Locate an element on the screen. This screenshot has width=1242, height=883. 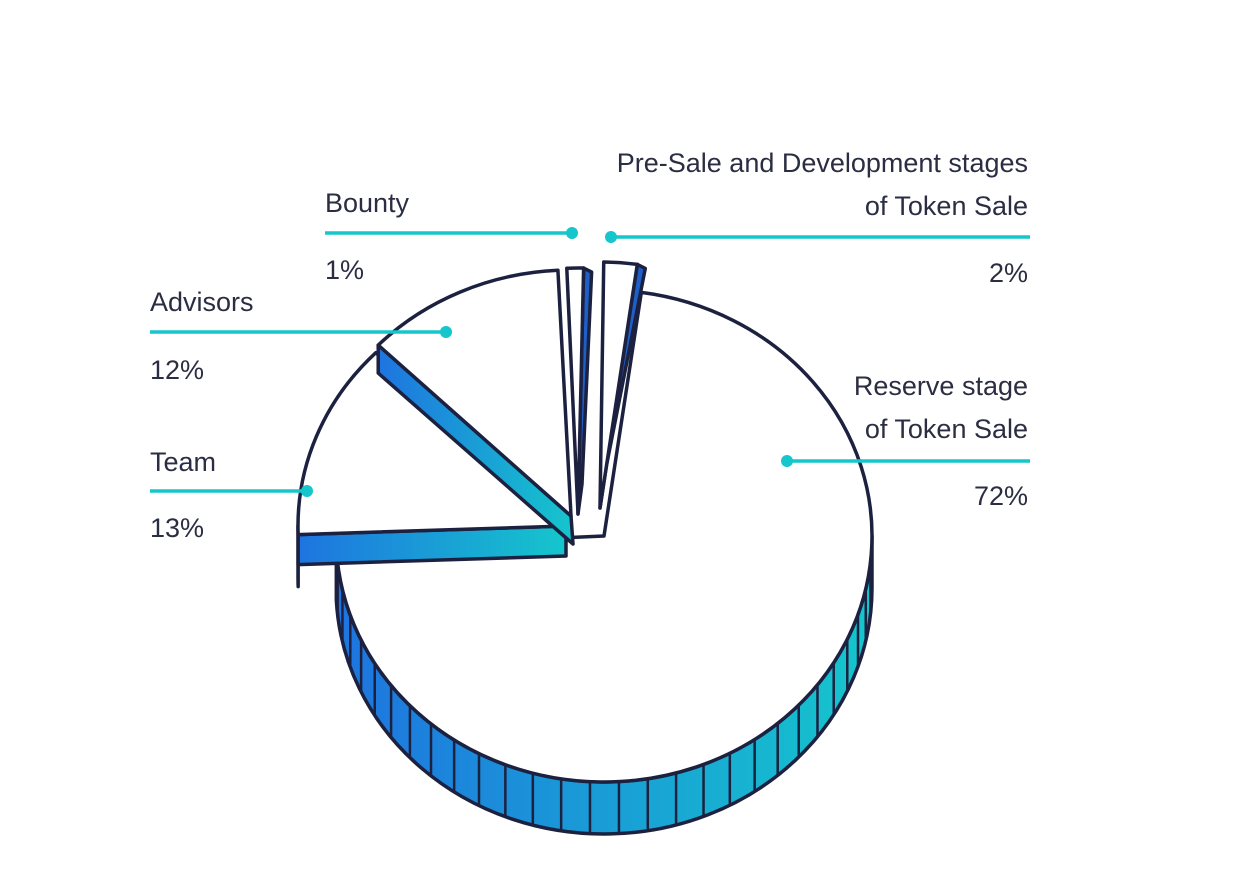
slice-team is located at coordinates (432, 469).